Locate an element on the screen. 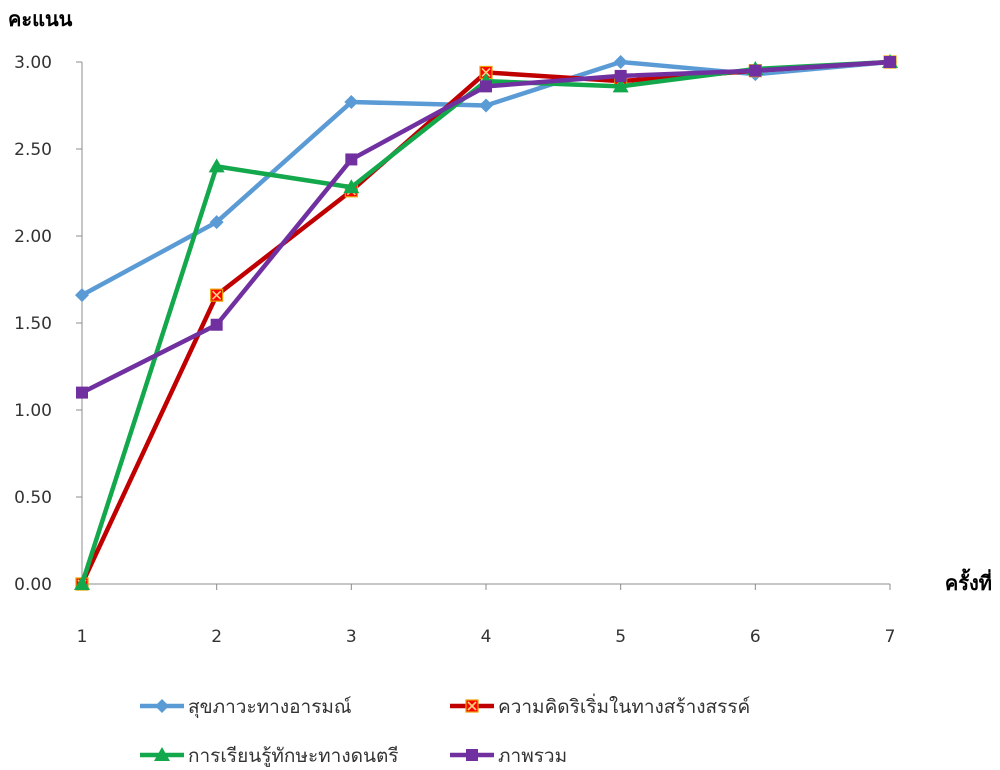 This screenshot has height=770, width=1000. x-axis-title: ครั้งที่ is located at coordinates (968, 581).